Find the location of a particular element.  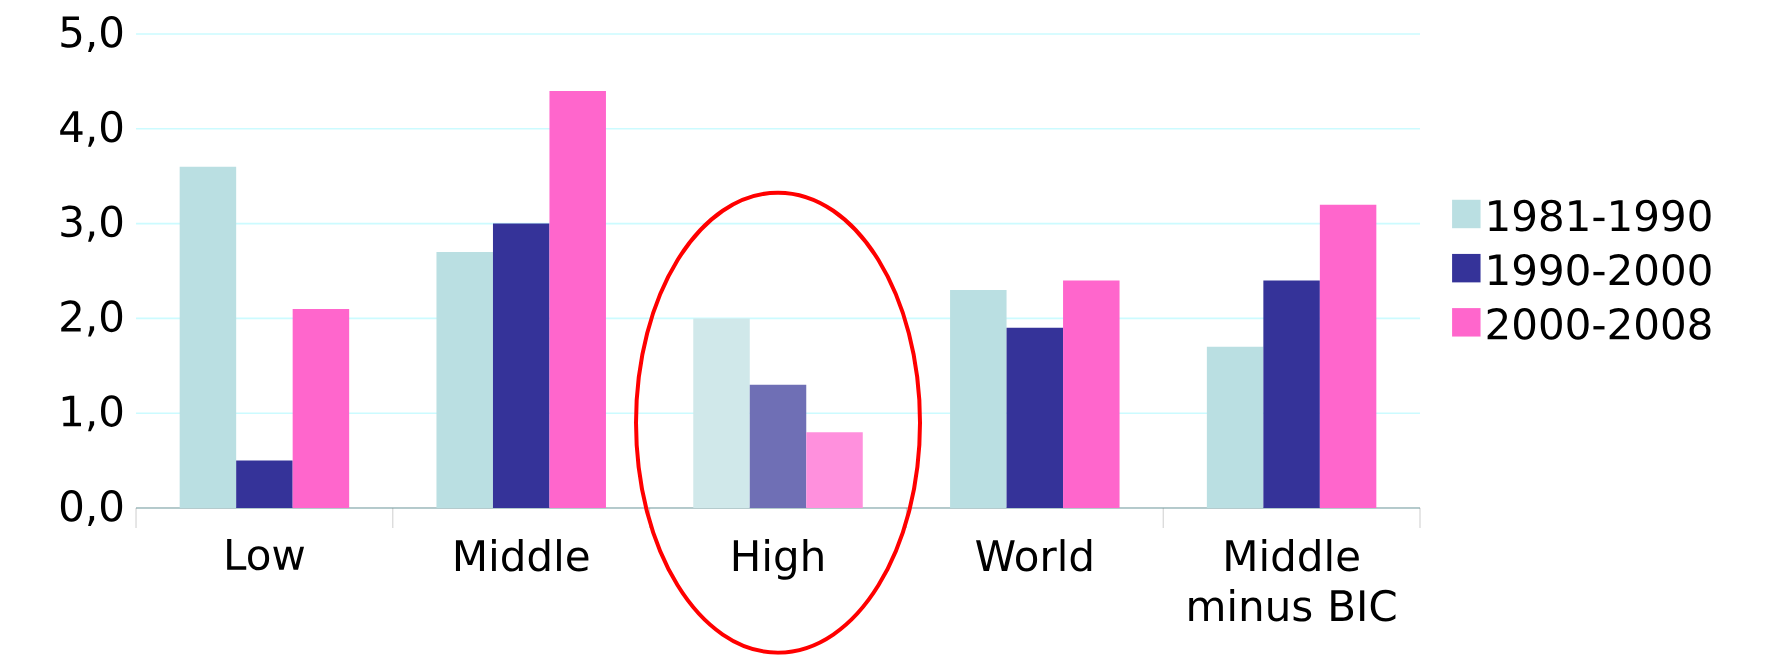

y-tick-label: 0,0 is located at coordinates (91, 508).